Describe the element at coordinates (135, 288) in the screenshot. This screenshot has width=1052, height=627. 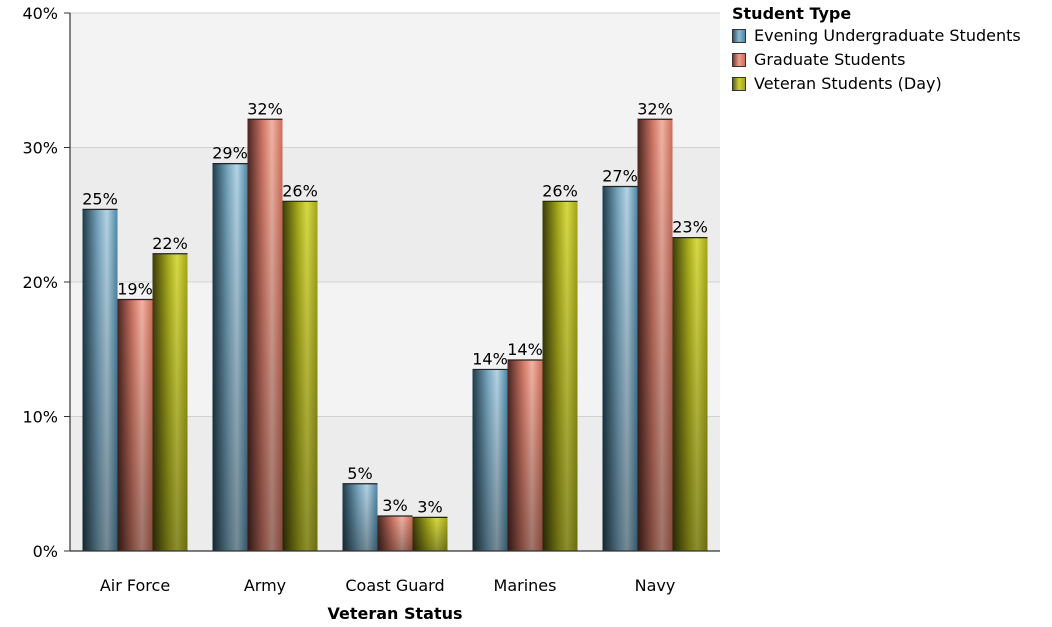
I see `data-label: 19%` at that location.